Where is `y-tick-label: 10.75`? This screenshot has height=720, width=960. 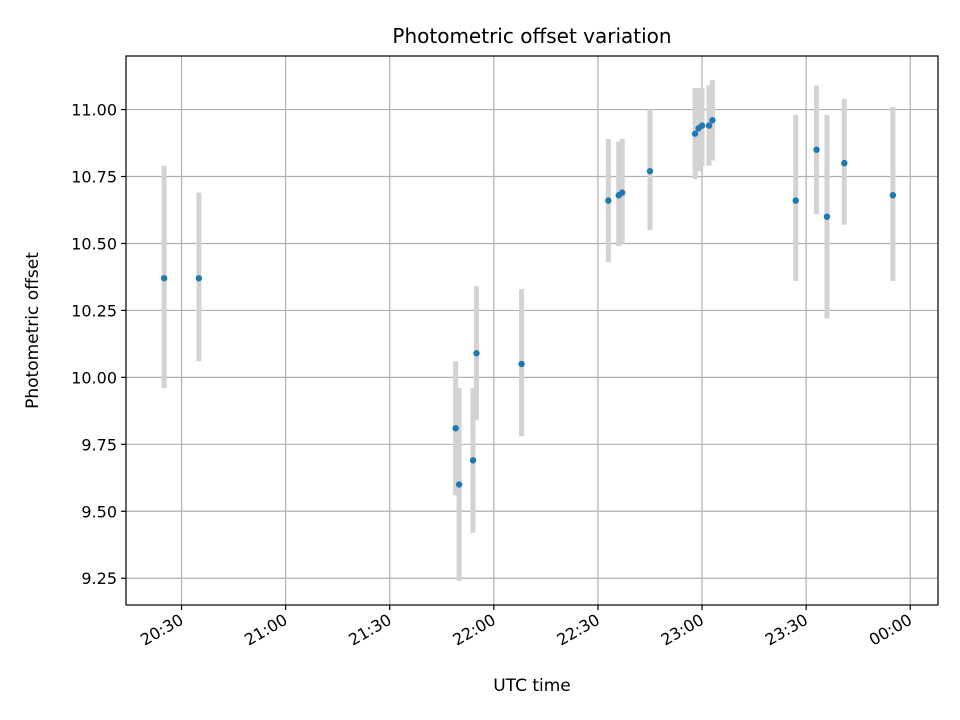 y-tick-label: 10.75 is located at coordinates (94, 177).